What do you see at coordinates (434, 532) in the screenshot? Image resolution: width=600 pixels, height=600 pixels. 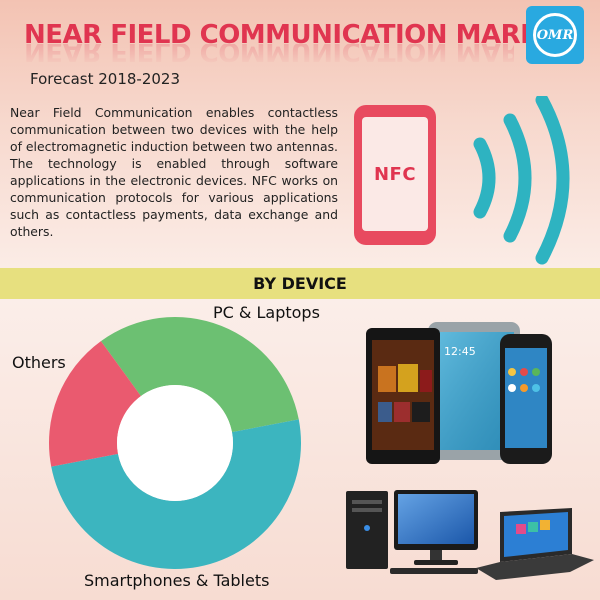 I see `monitor-image` at bounding box center [434, 532].